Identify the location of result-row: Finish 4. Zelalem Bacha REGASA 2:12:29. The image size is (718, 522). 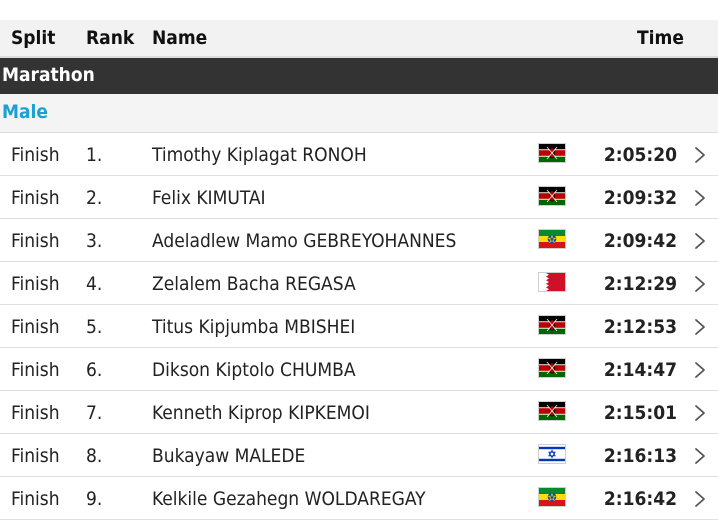
(359, 283).